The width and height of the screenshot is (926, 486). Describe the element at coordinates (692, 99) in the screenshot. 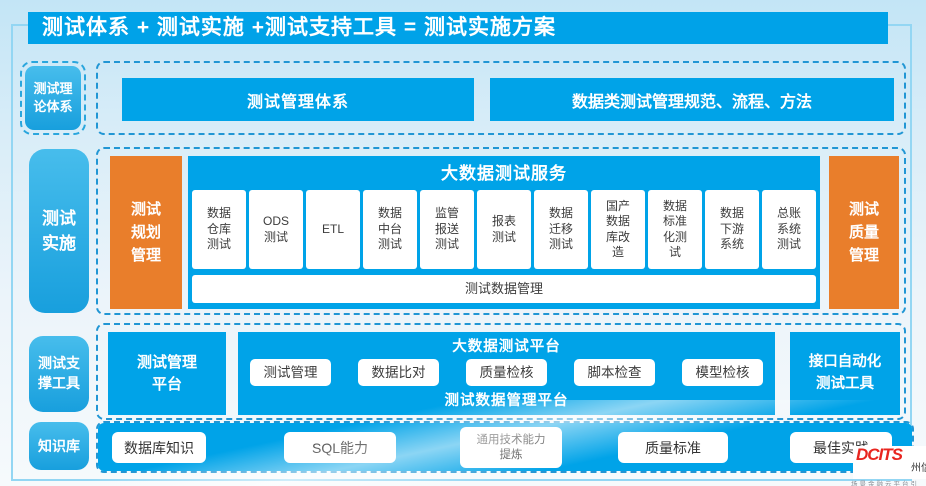

I see `theory-box-data-standards: 数据类测试管理规范、流程、方法` at that location.